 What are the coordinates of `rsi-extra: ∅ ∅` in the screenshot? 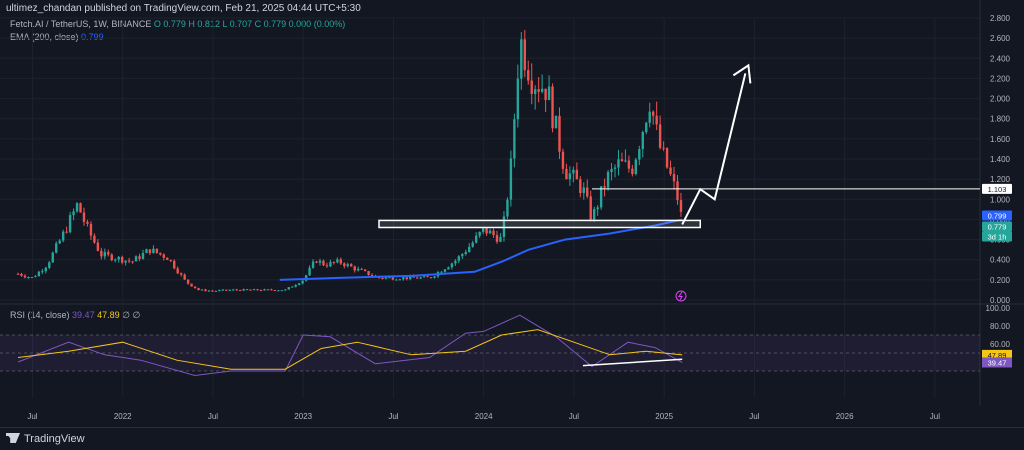 It's located at (131, 315).